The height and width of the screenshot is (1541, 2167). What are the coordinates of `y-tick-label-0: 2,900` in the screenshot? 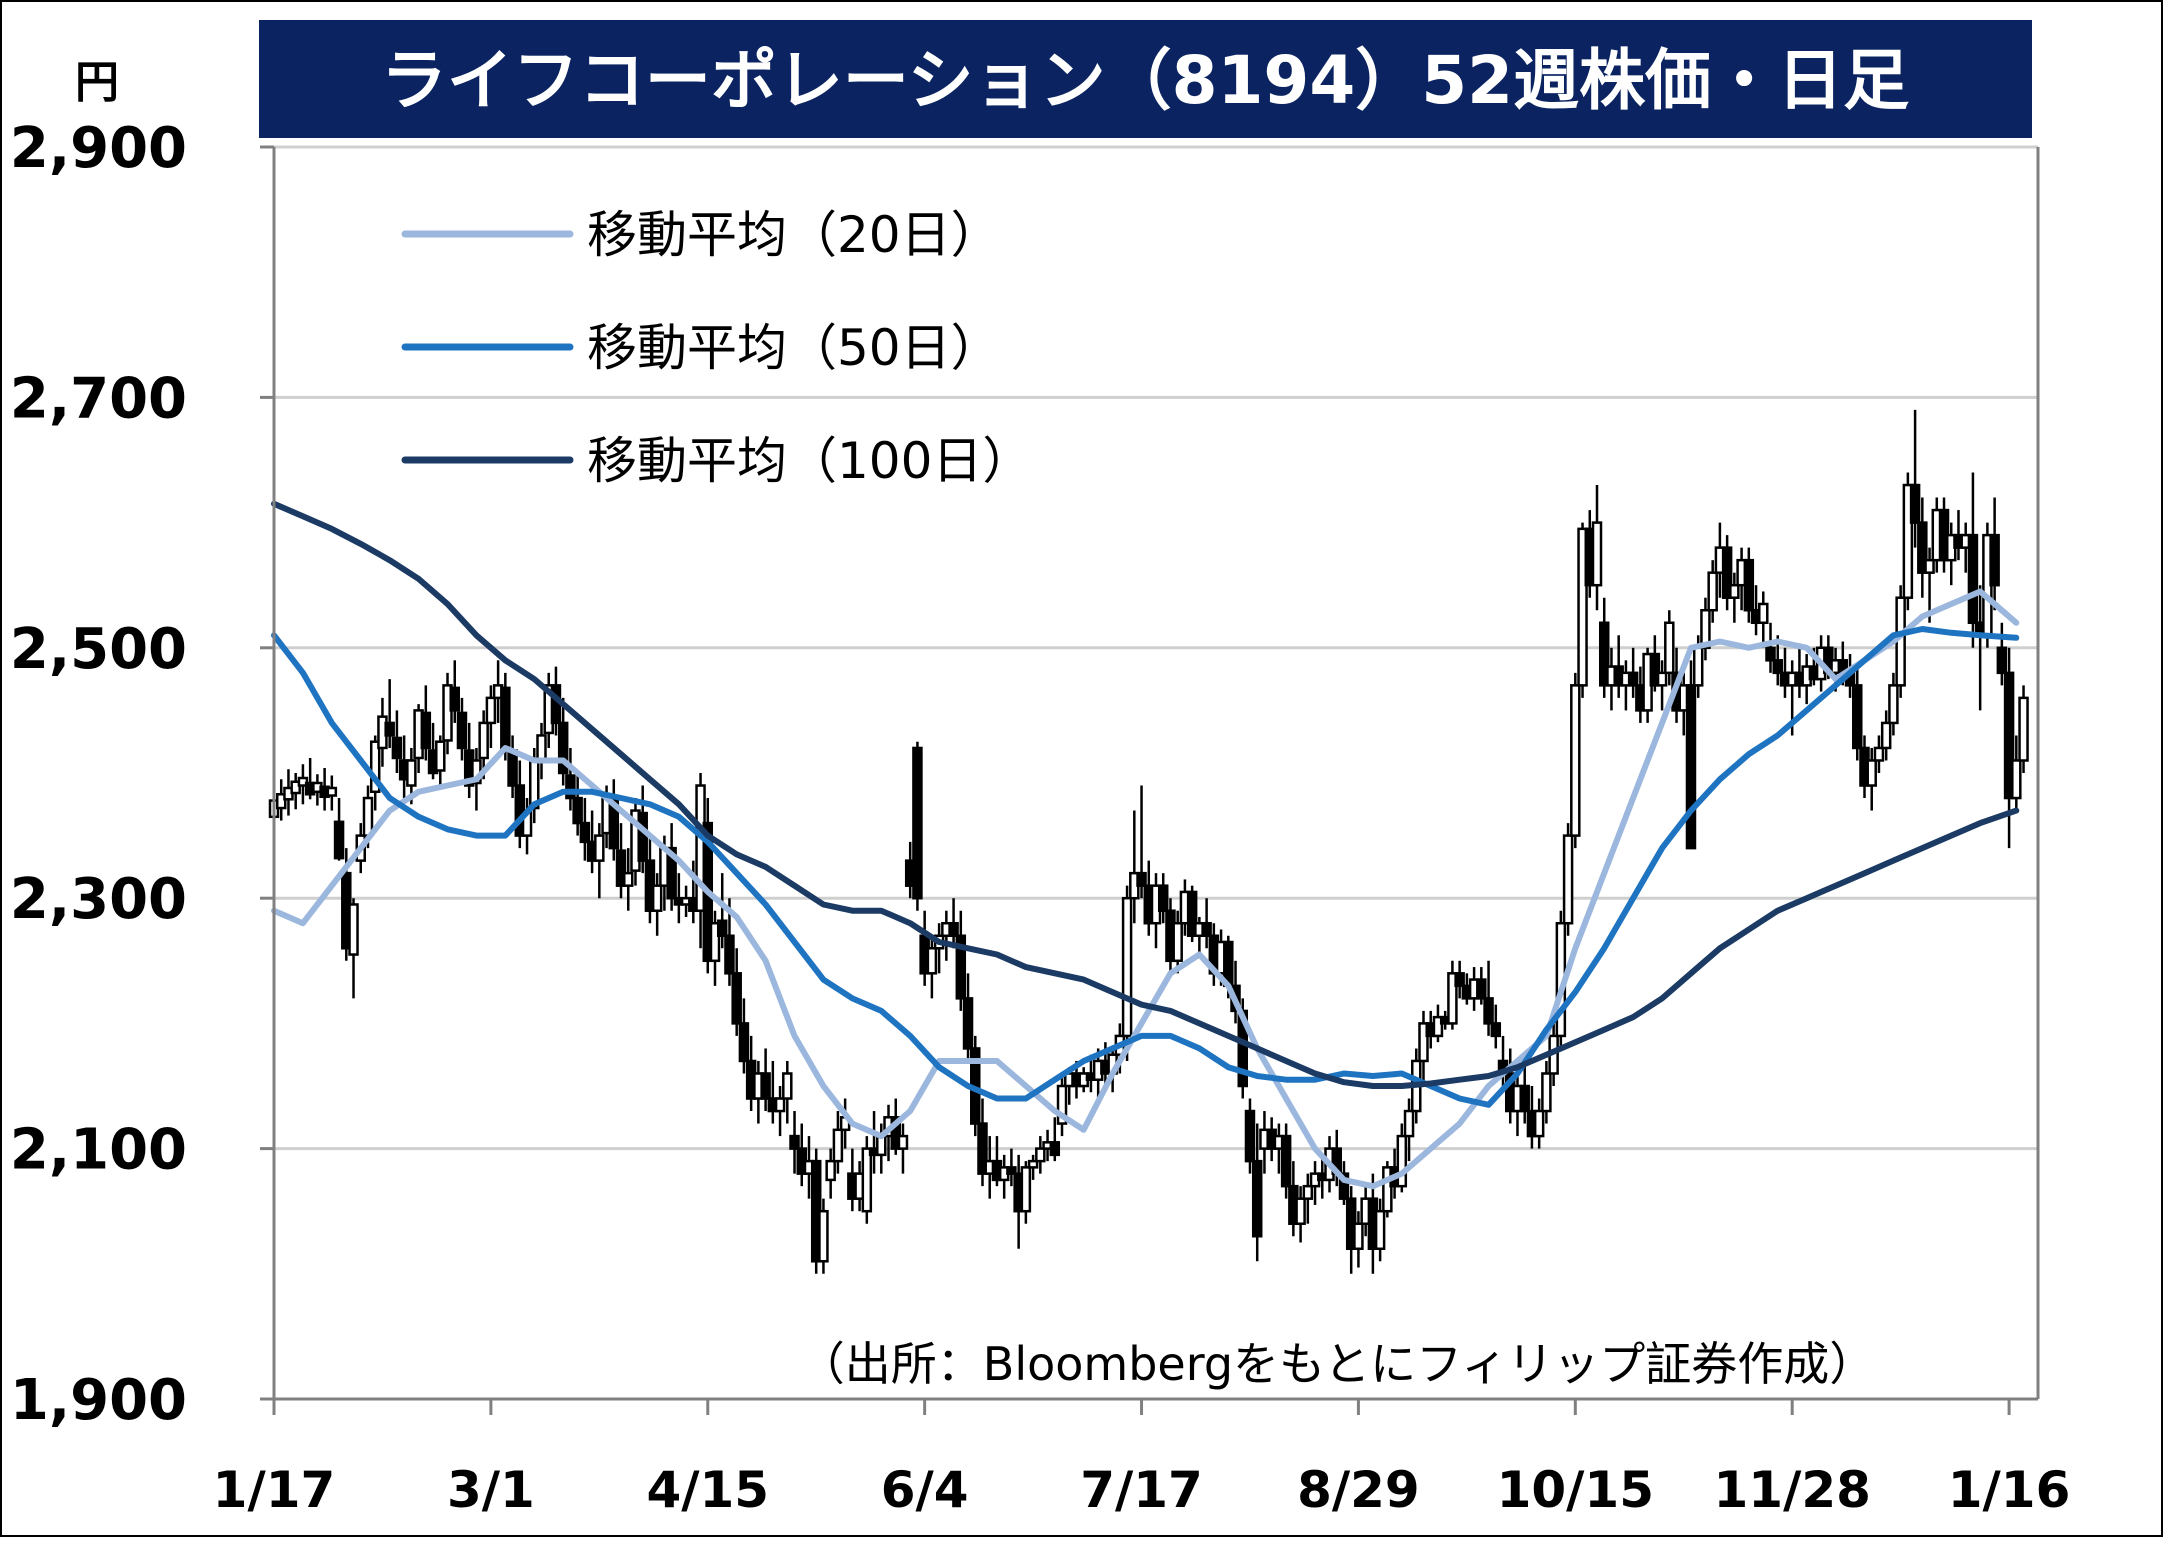 It's located at (98, 148).